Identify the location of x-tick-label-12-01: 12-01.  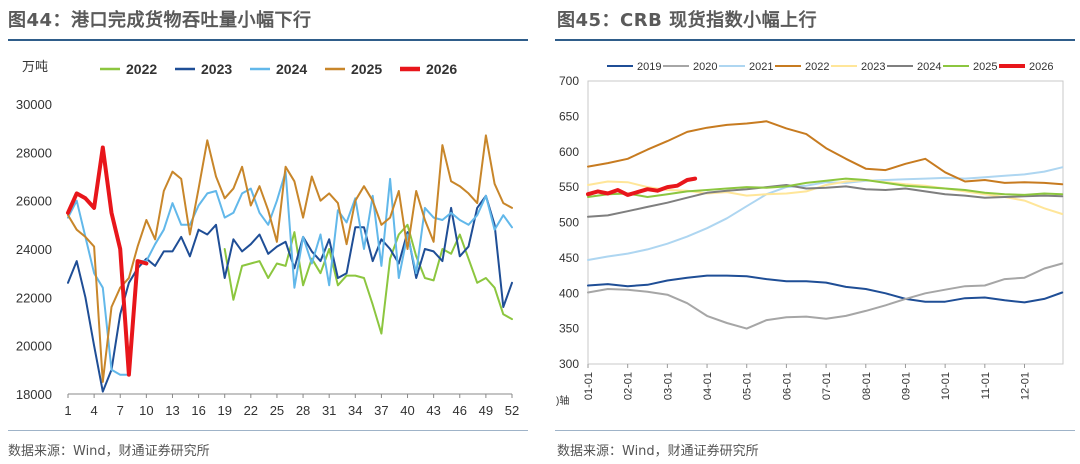
(1026, 386).